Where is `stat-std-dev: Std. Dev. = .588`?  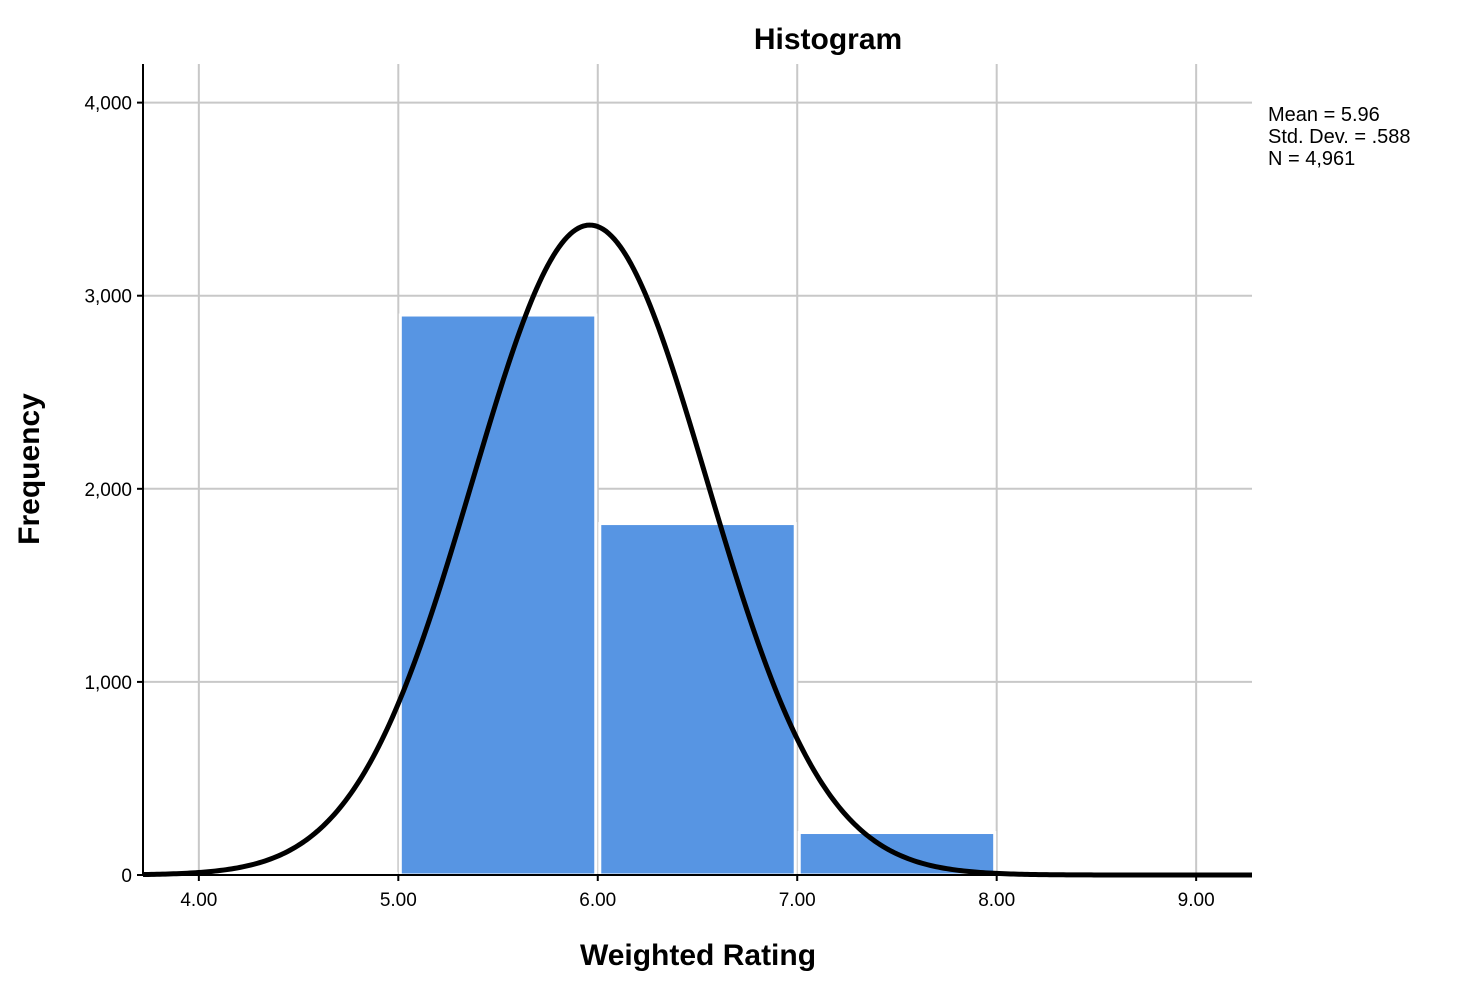
stat-std-dev: Std. Dev. = .588 is located at coordinates (1339, 137).